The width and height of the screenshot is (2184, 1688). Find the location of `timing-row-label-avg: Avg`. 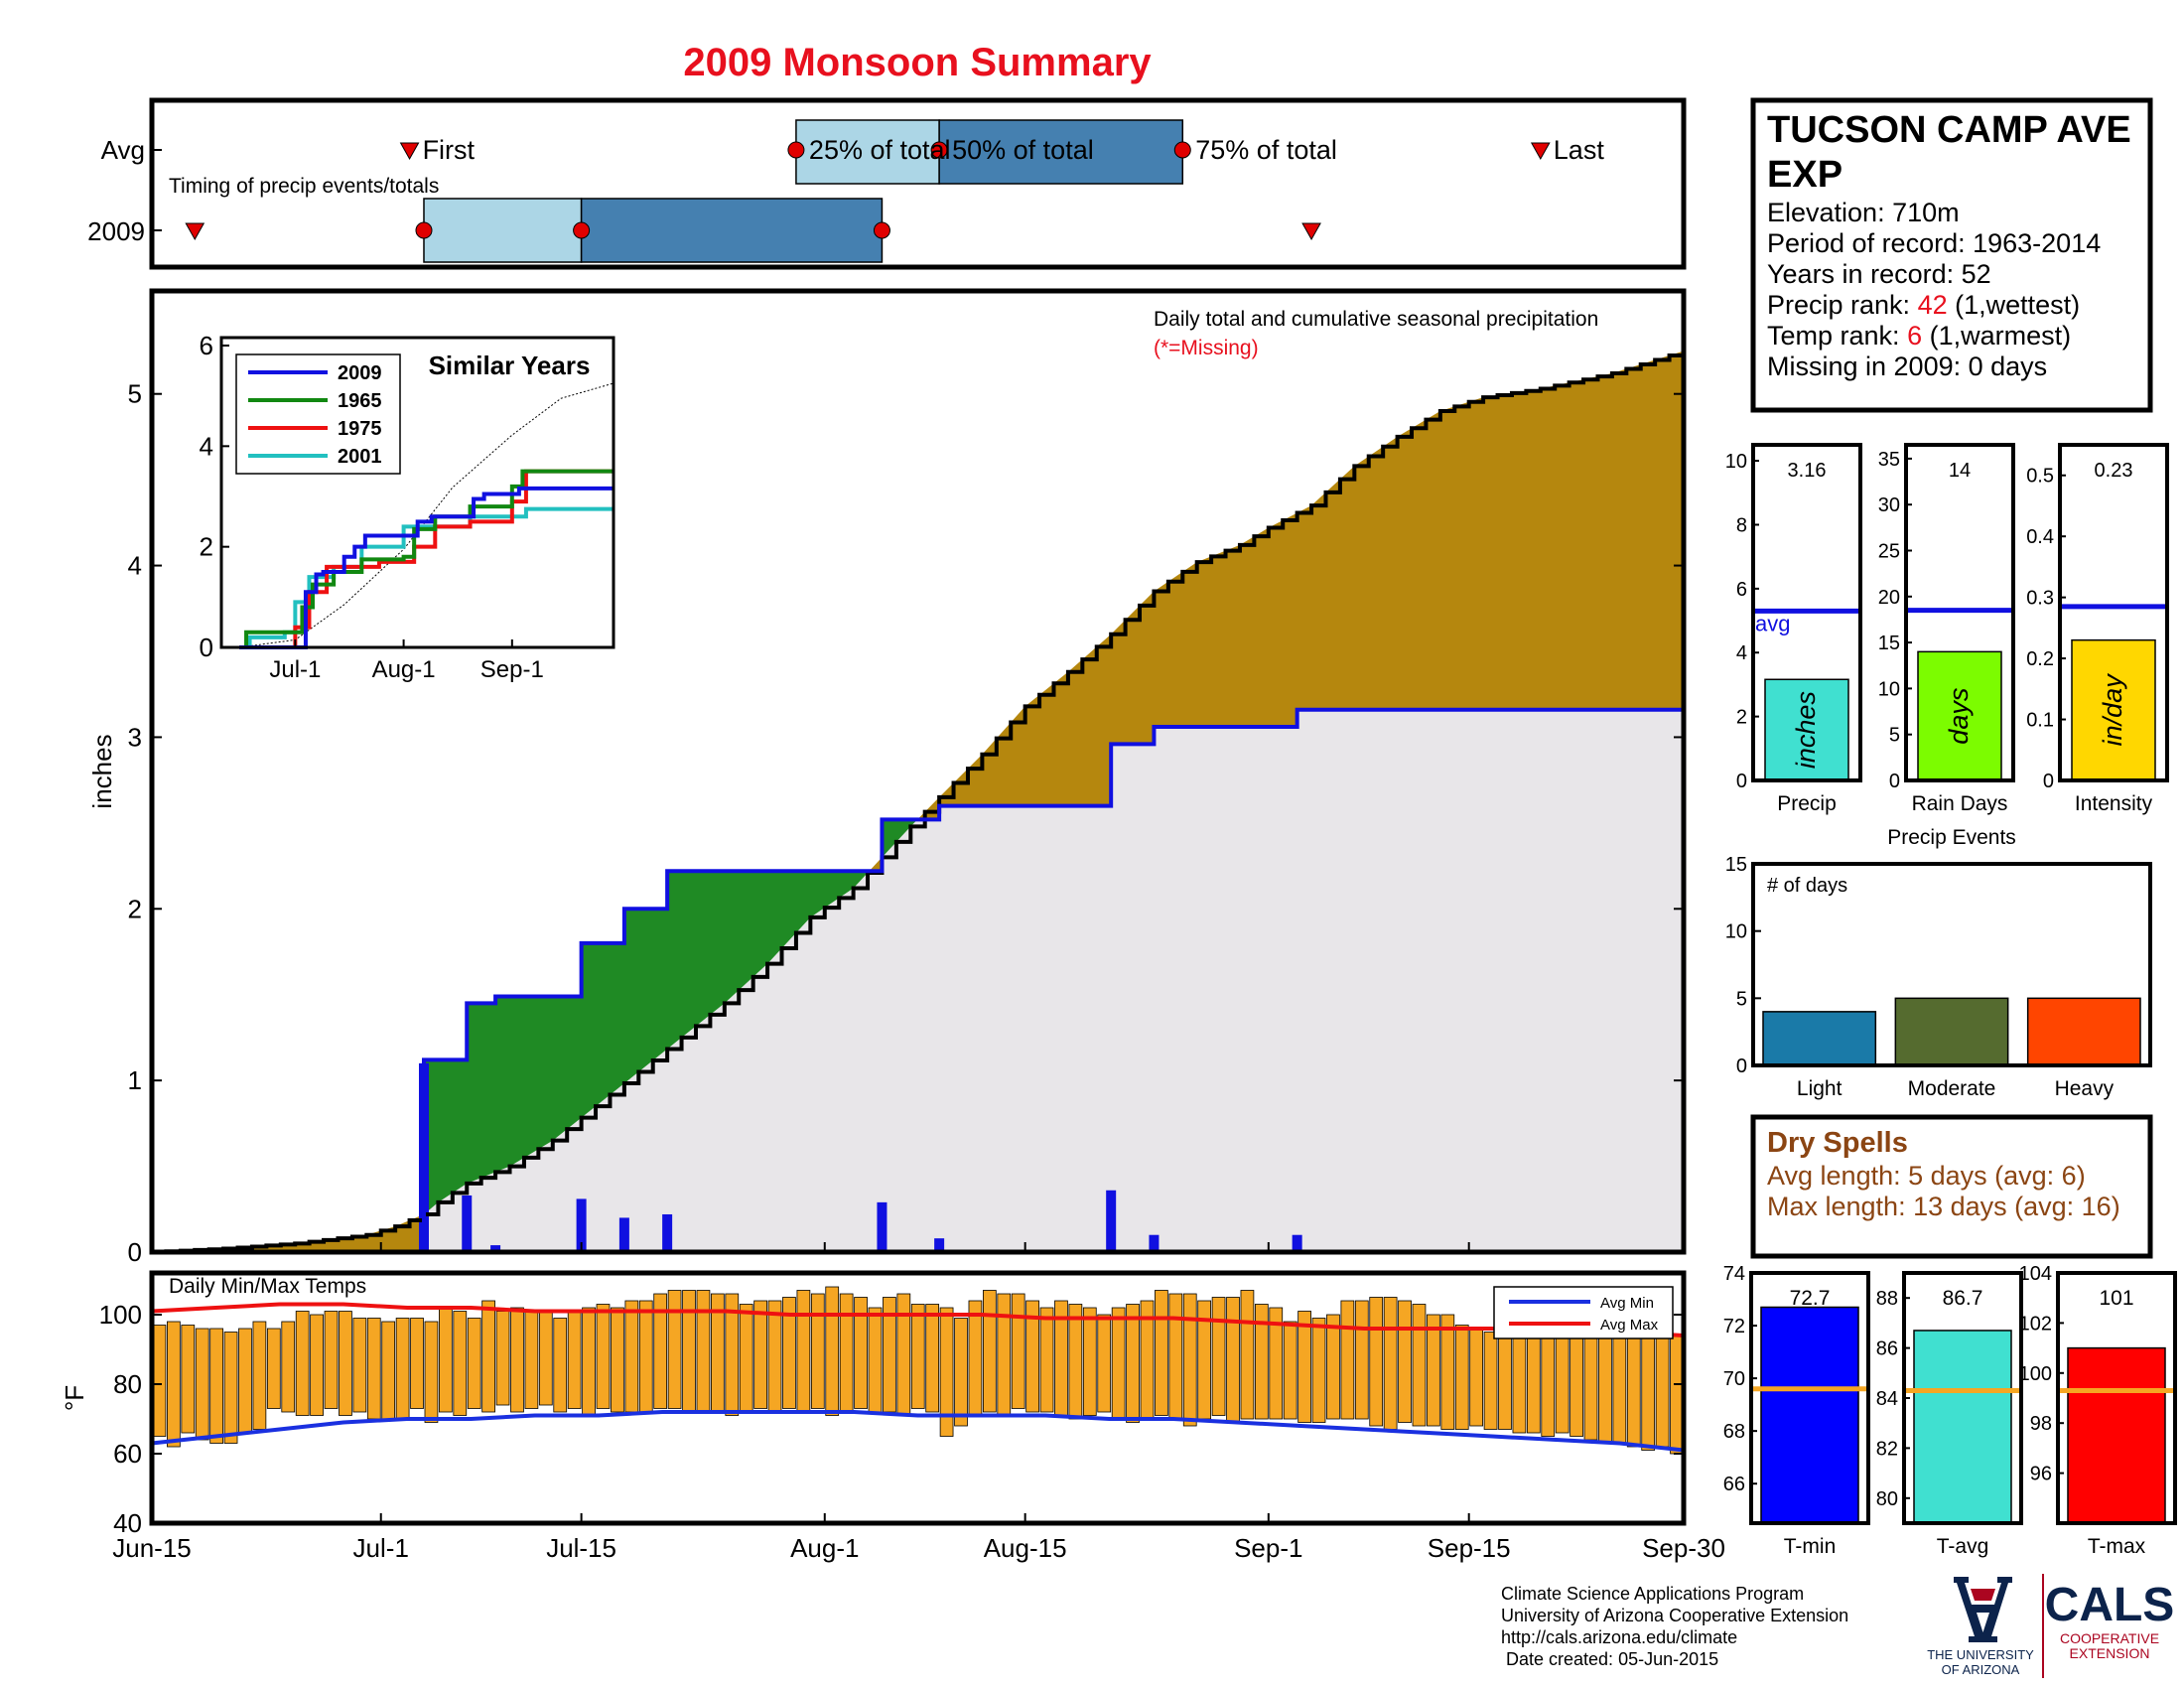

timing-row-label-avg: Avg is located at coordinates (123, 150).